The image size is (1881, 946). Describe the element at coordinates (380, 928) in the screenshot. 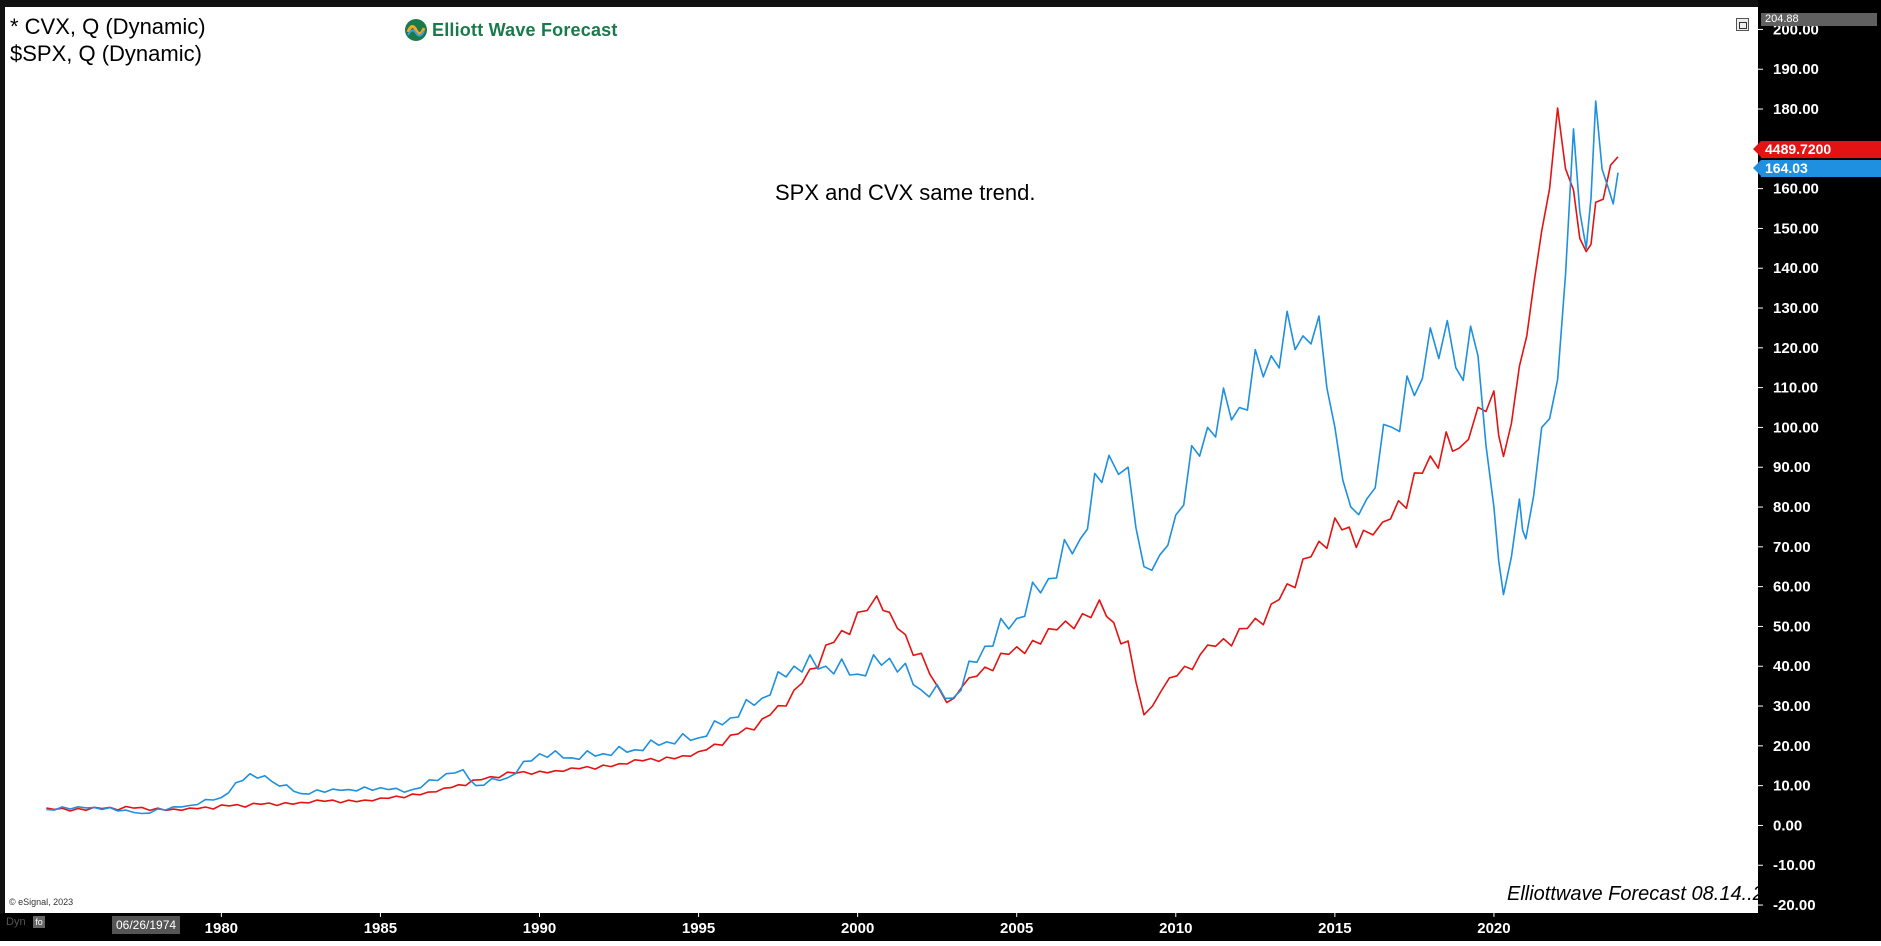

I see `x-tick-label: 1985` at that location.